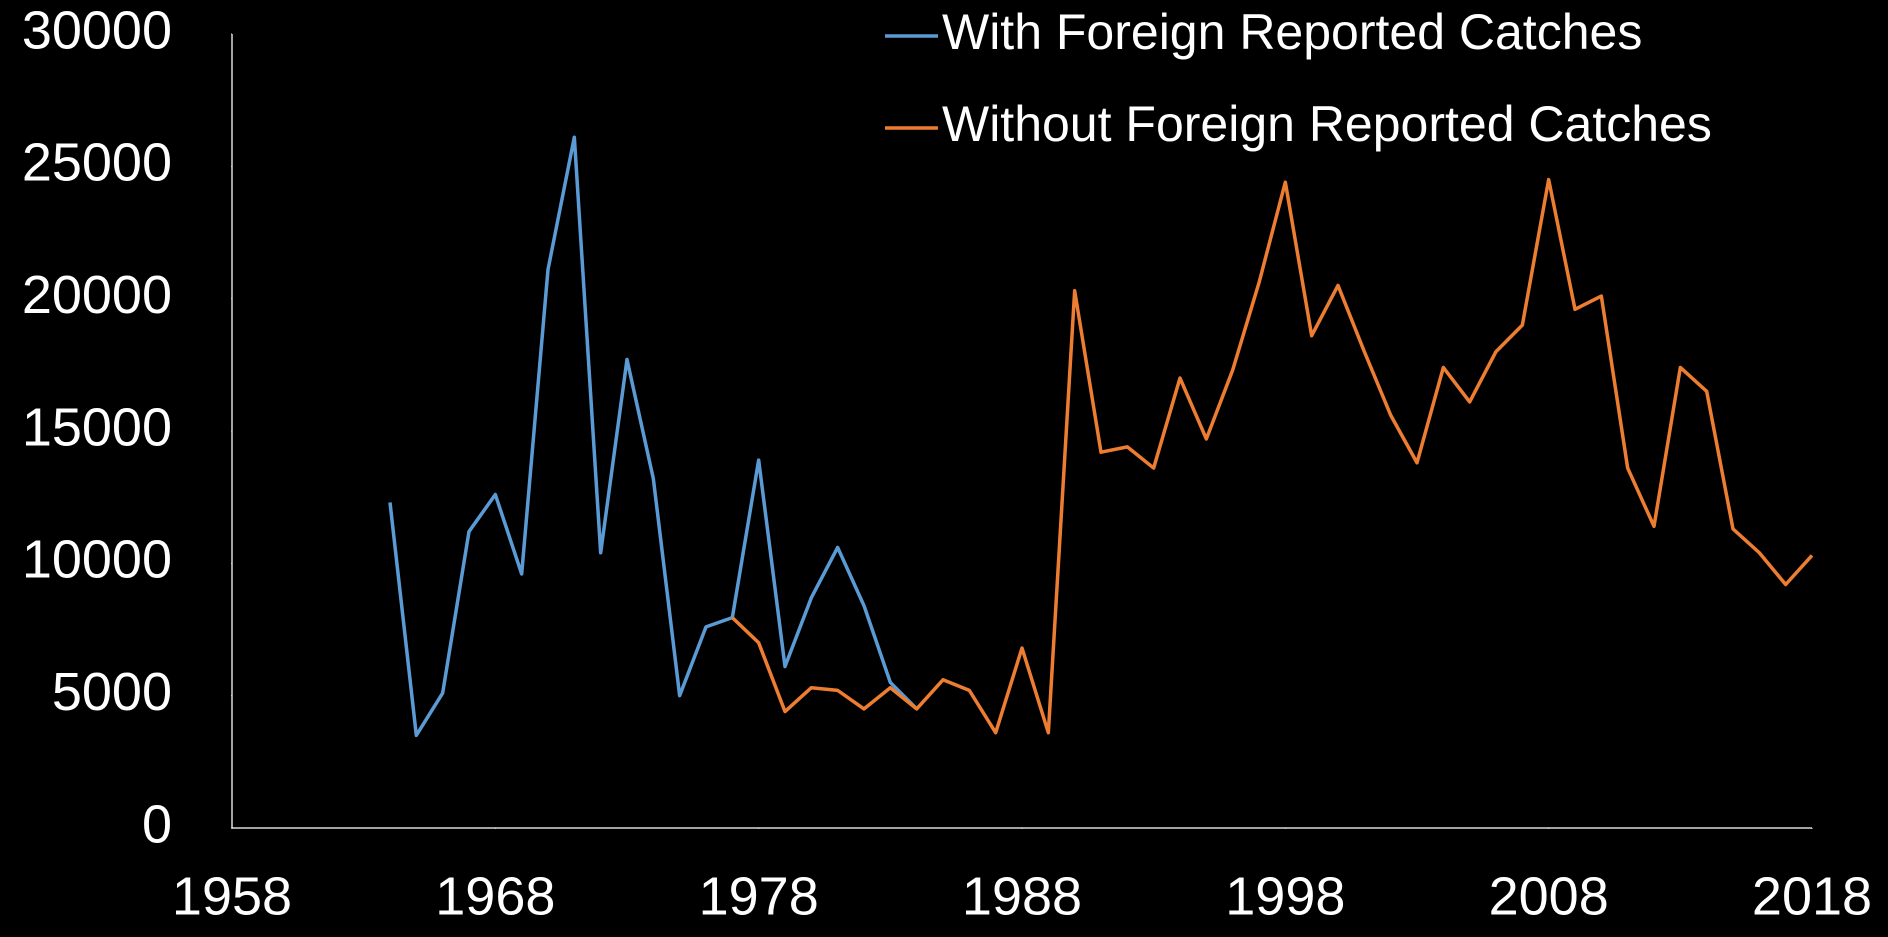 Image resolution: width=1888 pixels, height=937 pixels. What do you see at coordinates (759, 896) in the screenshot?
I see `x-tick-label: 1978` at bounding box center [759, 896].